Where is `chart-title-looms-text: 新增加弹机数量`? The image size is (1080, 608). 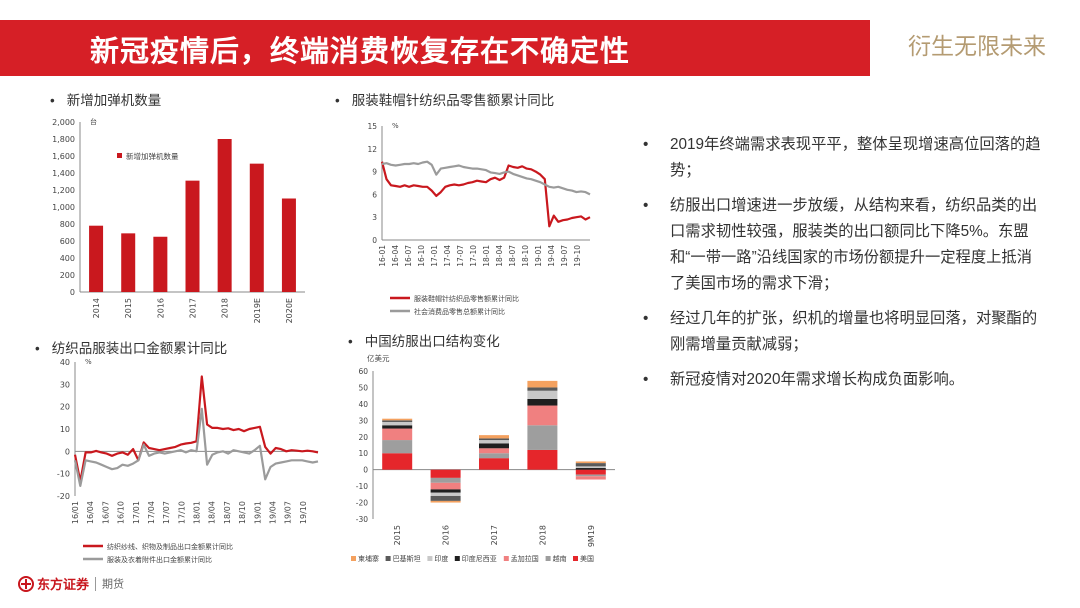 chart-title-looms-text: 新增加弹机数量 is located at coordinates (114, 100).